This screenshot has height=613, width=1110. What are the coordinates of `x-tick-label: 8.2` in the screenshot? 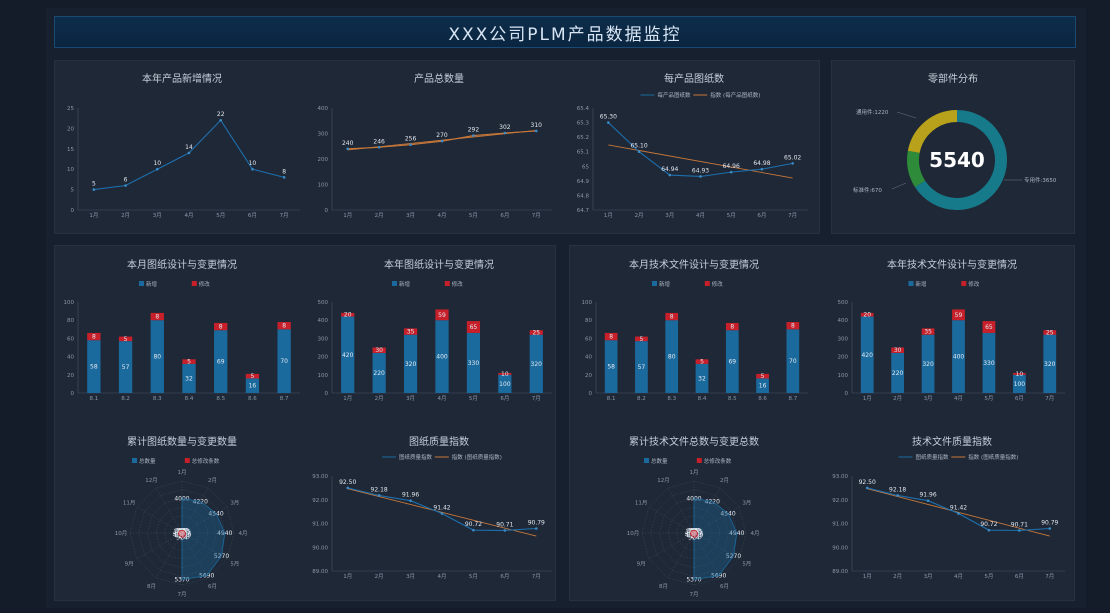 It's located at (641, 399).